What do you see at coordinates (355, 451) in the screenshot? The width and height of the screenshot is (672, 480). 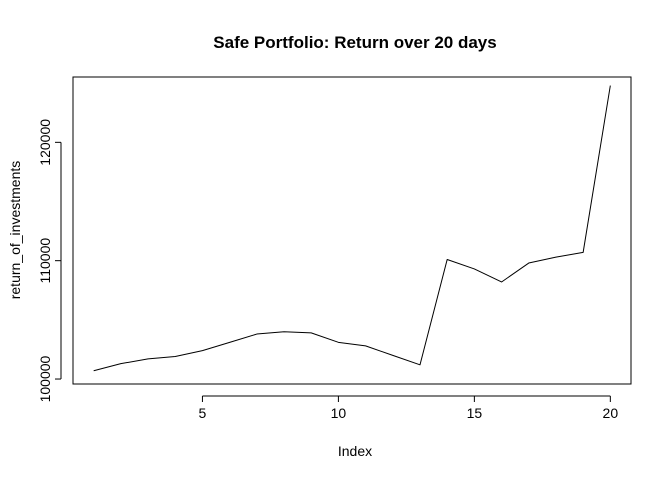 I see `x-axis-label: Index` at bounding box center [355, 451].